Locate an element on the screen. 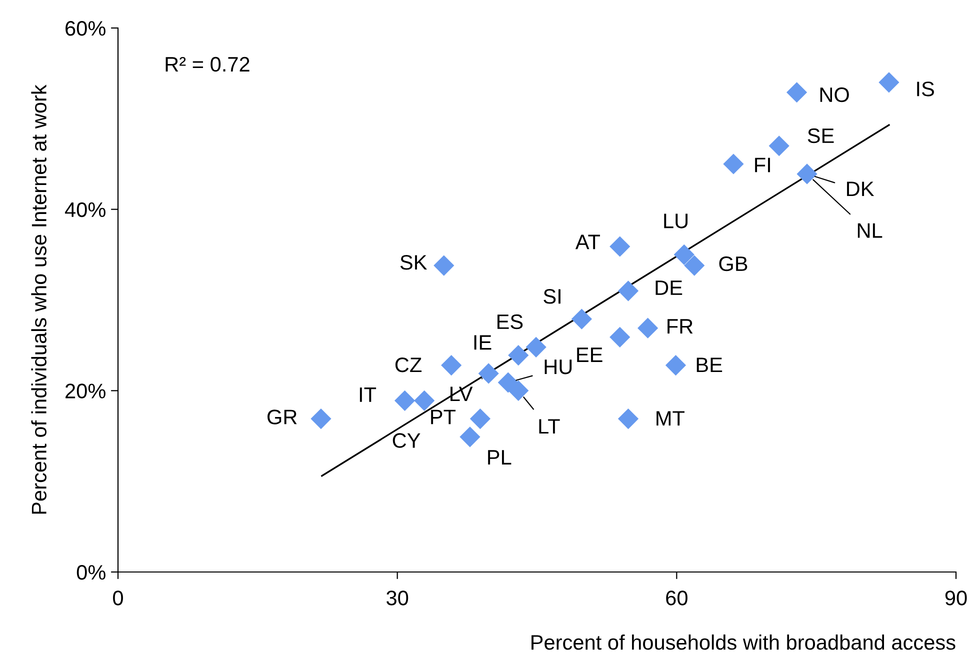 This screenshot has height=666, width=972. annotation: ES is located at coordinates (510, 322).